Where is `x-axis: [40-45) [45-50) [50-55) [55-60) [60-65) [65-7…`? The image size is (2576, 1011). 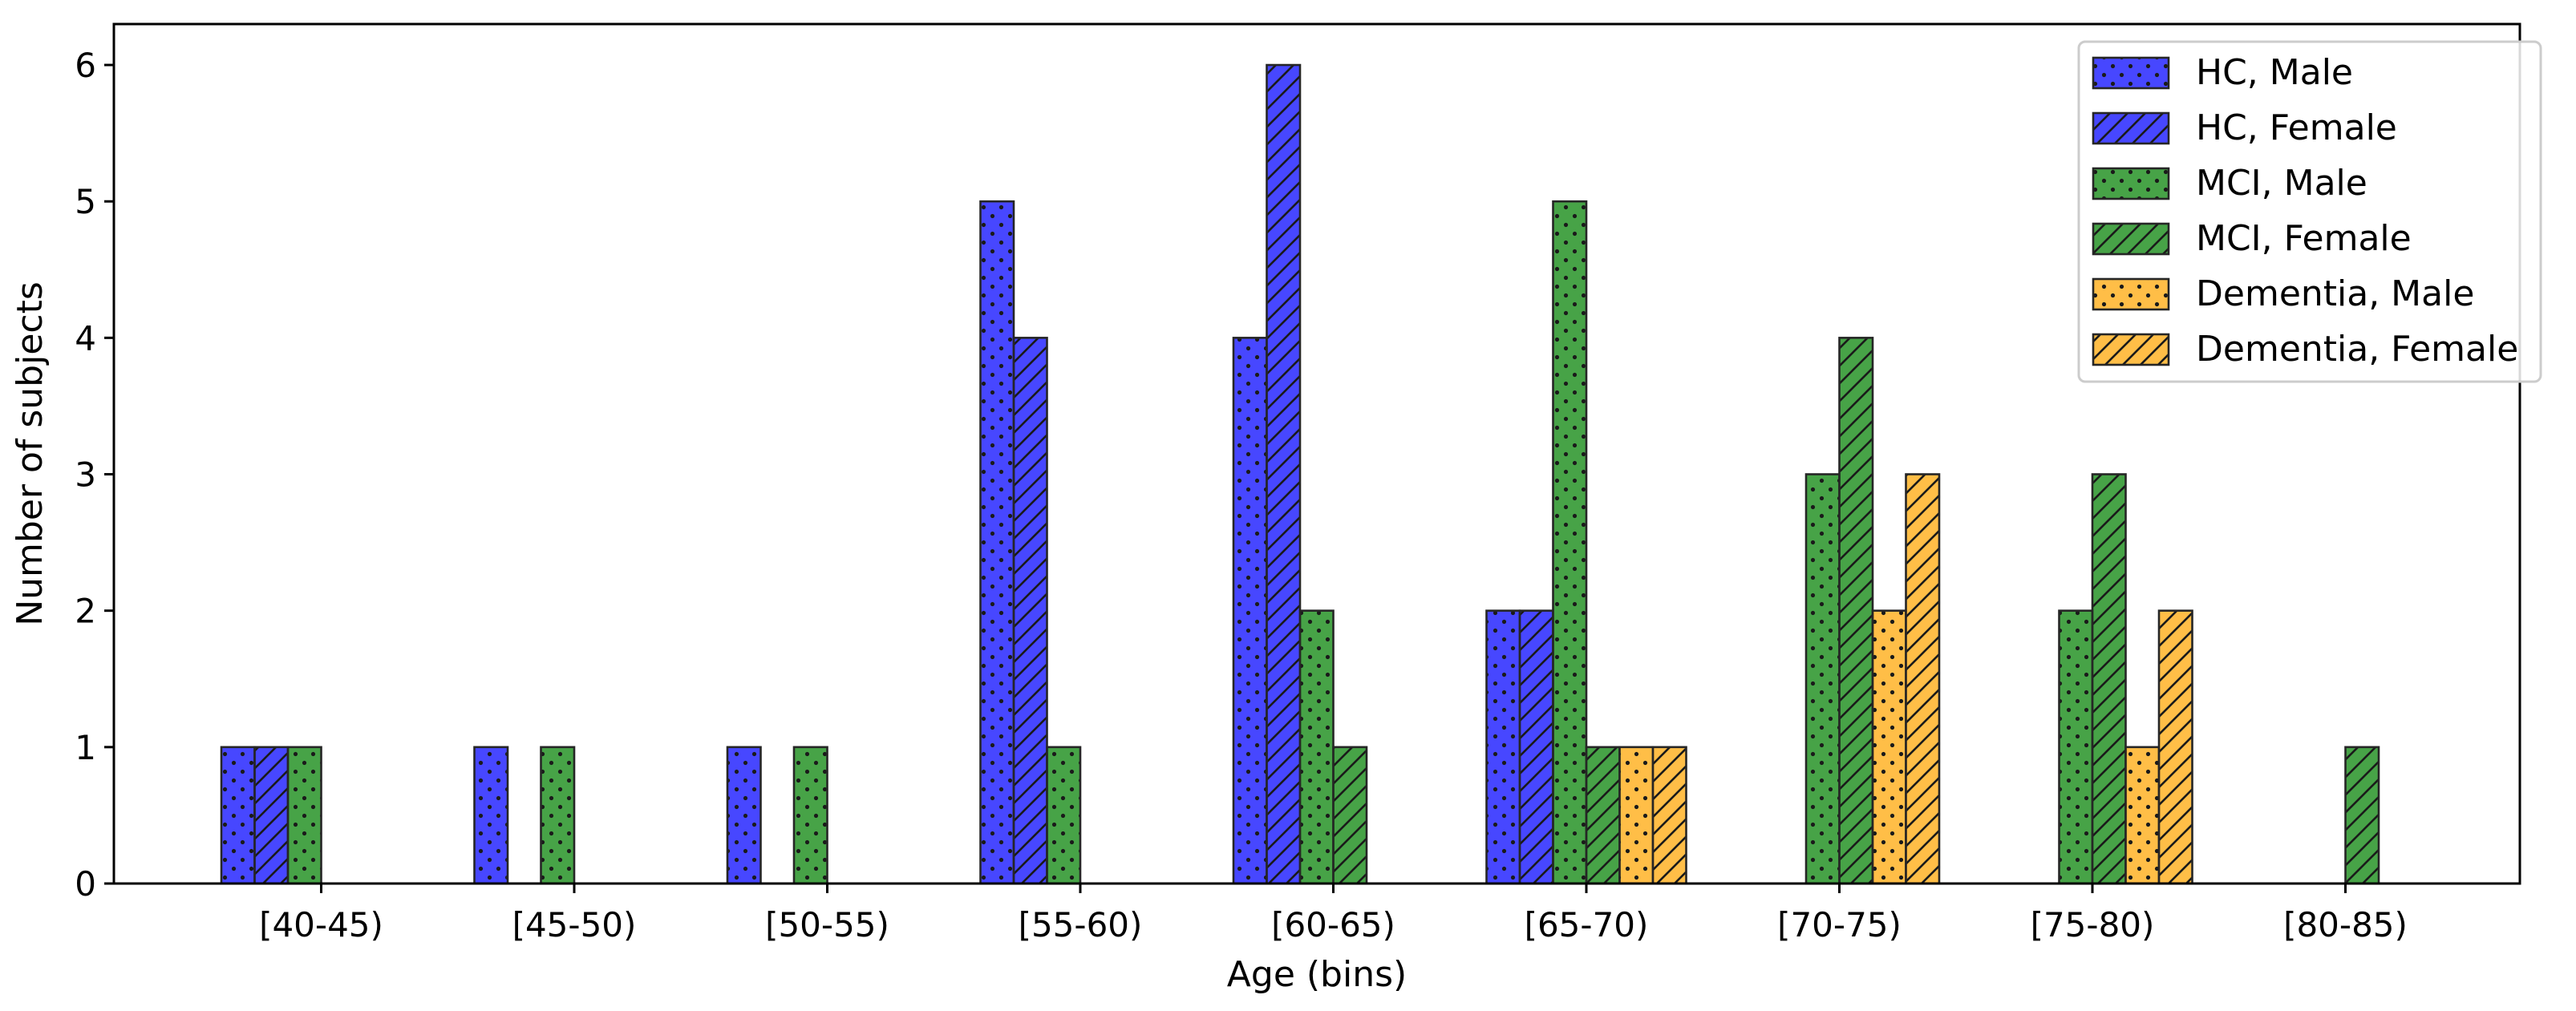 x-axis: [40-45) [45-50) [50-55) [55-60) [60-65) [65-7… is located at coordinates (1333, 914).